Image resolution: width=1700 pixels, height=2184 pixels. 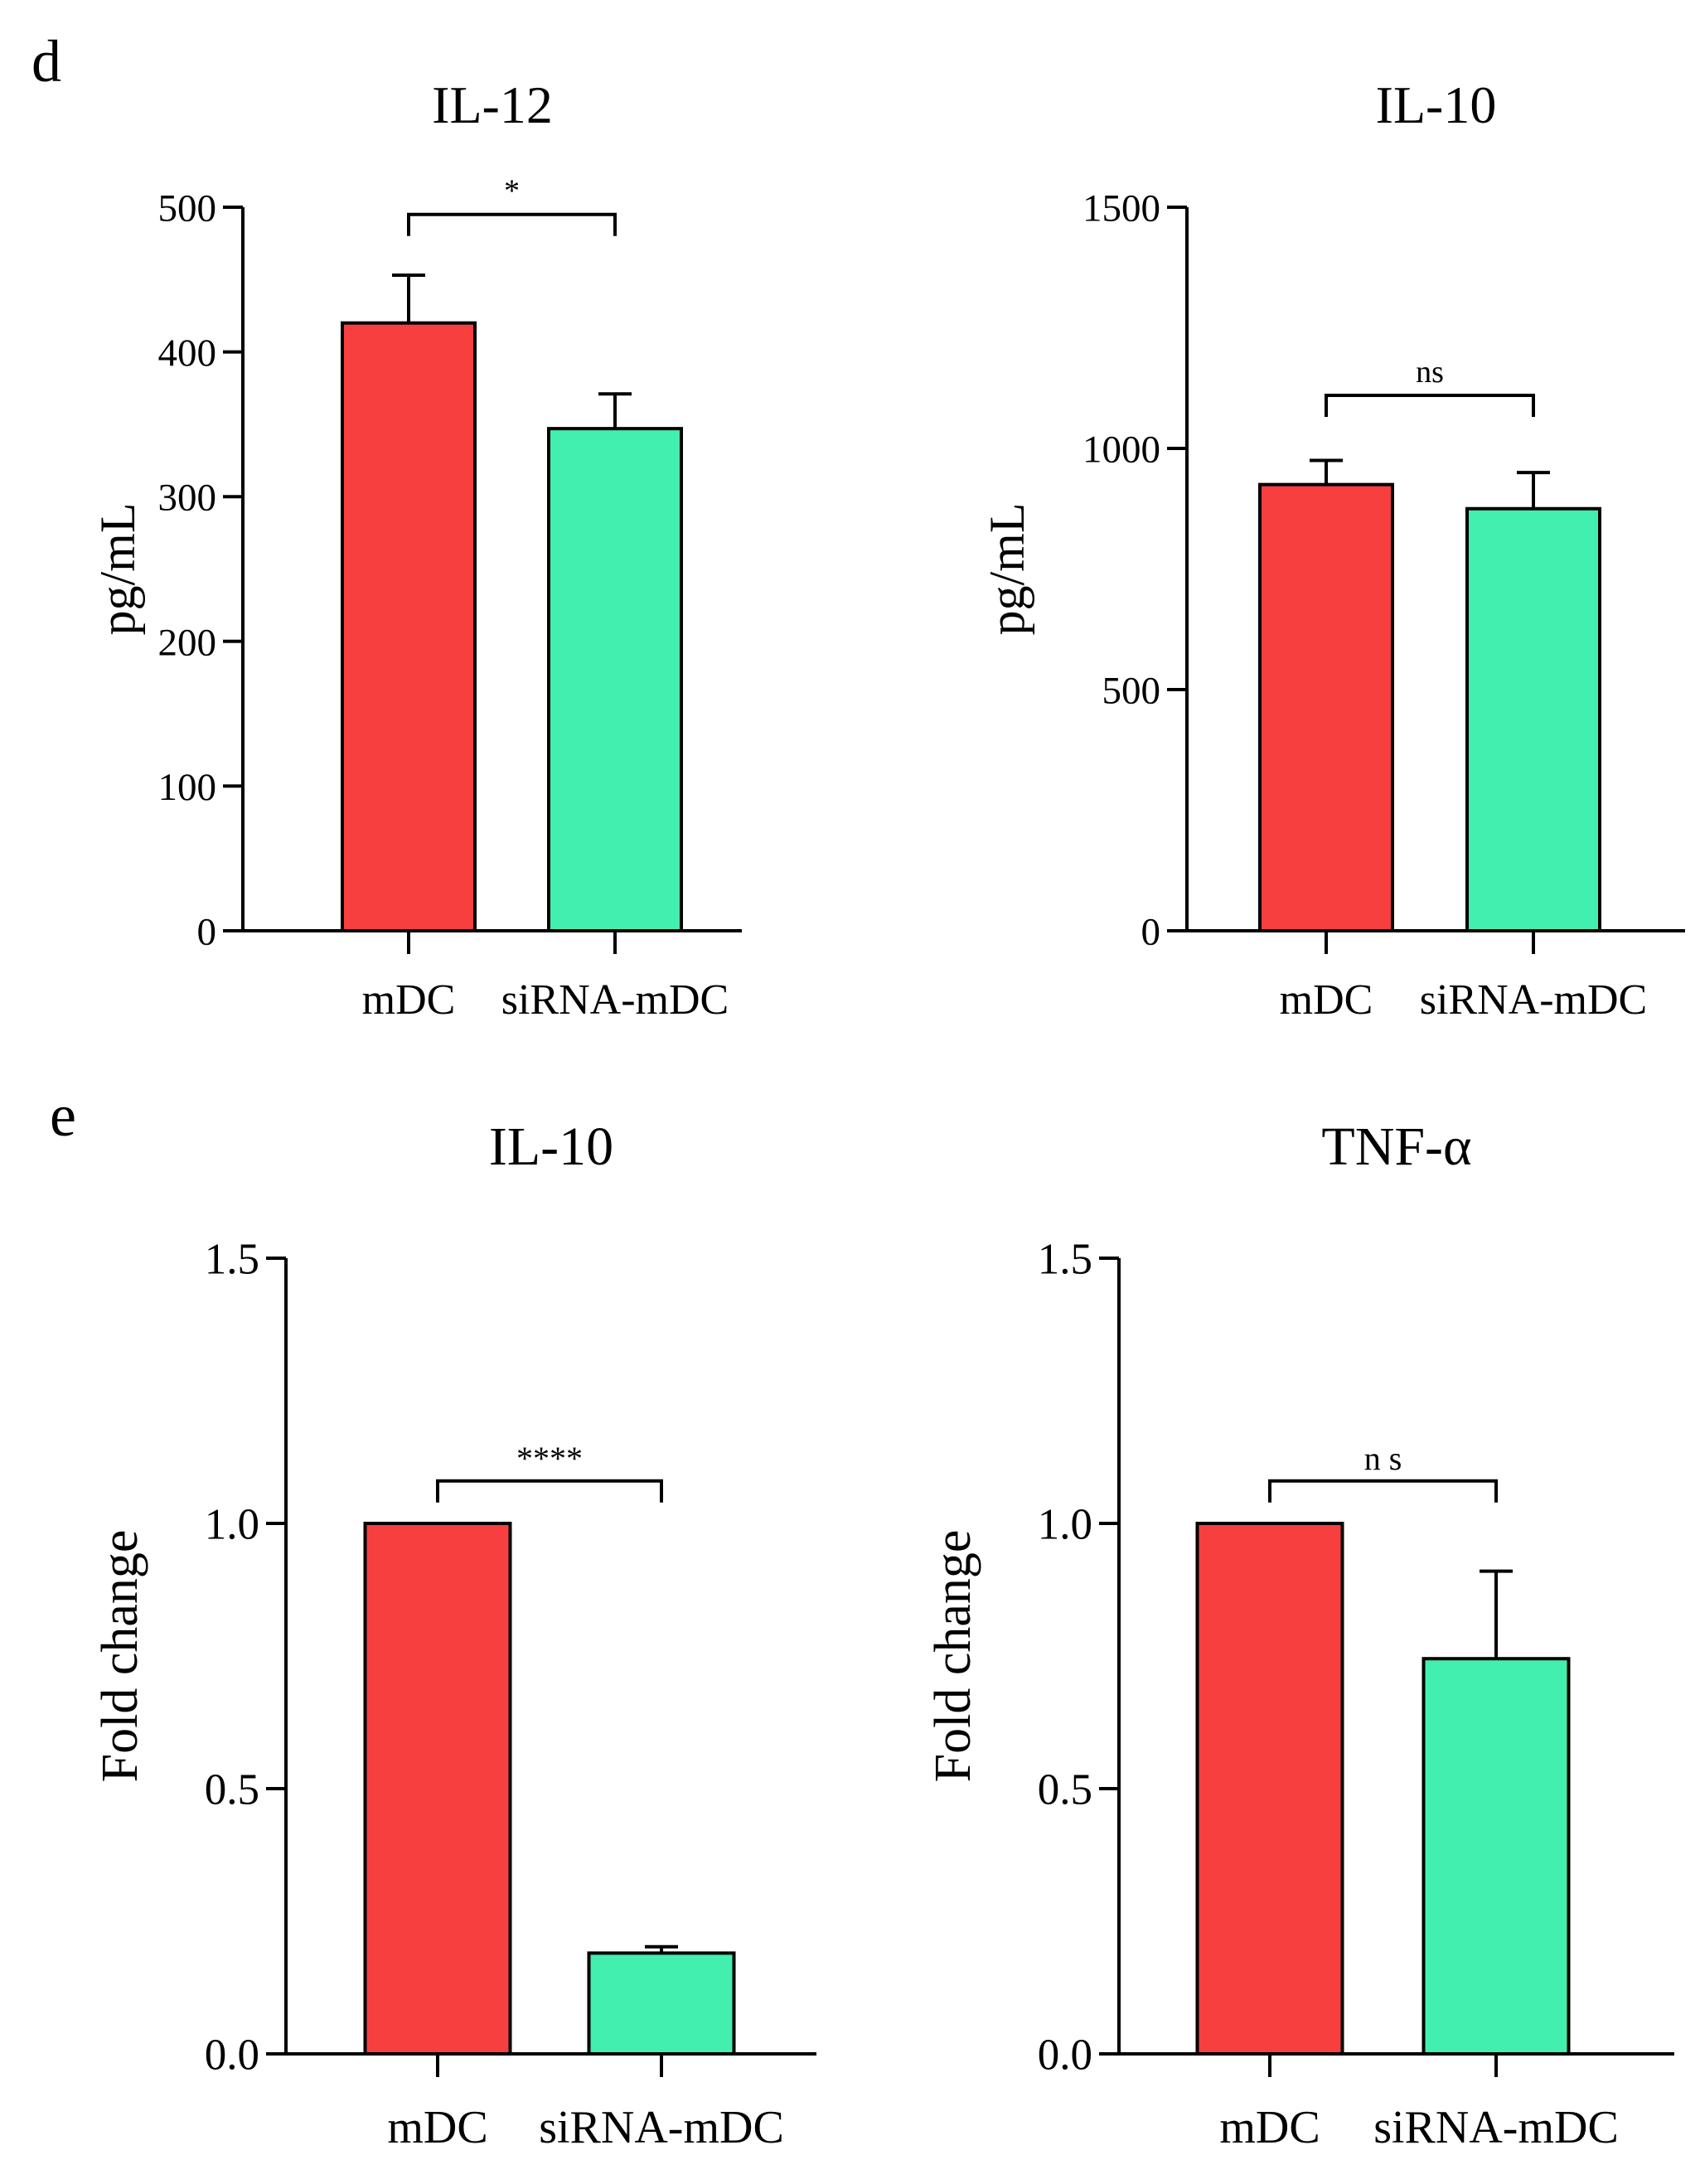 What do you see at coordinates (493, 104) in the screenshot?
I see `chart-title: IL-12` at bounding box center [493, 104].